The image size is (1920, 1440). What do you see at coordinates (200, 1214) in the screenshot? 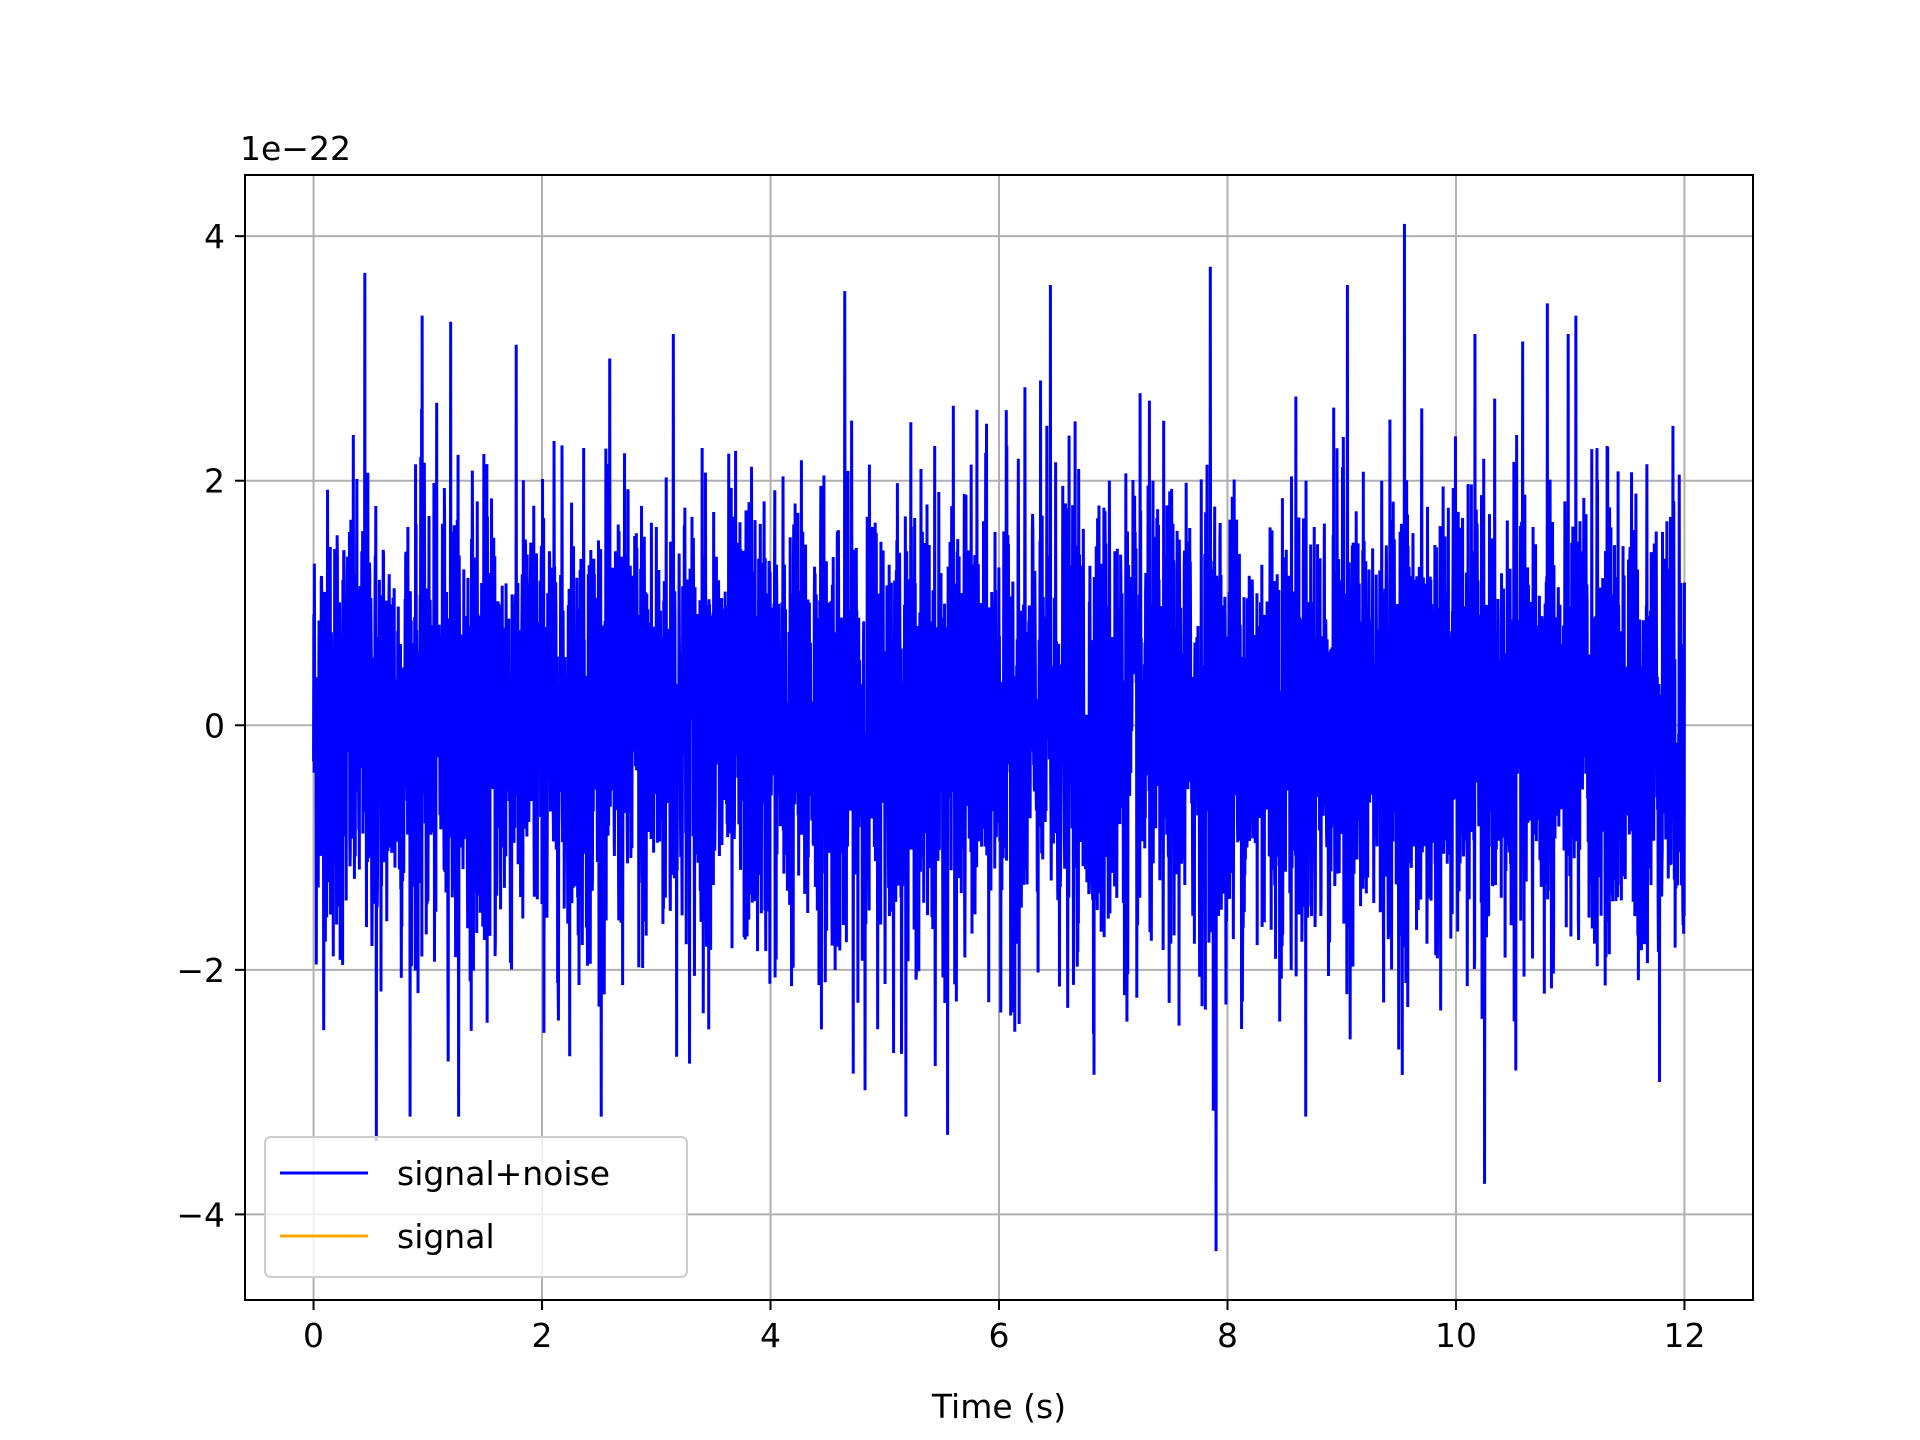
I see `y-tick-label: −4` at bounding box center [200, 1214].